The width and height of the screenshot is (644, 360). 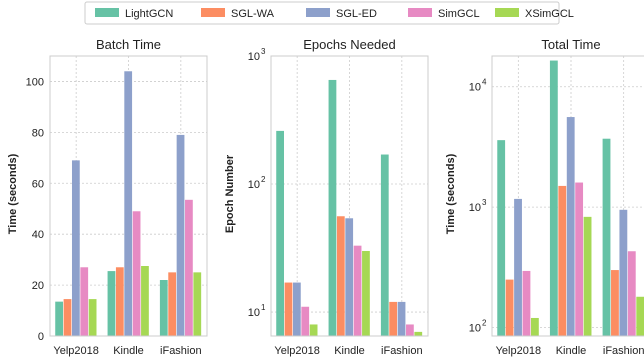 I want to click on panel-title: Total Time, so click(x=570, y=44).